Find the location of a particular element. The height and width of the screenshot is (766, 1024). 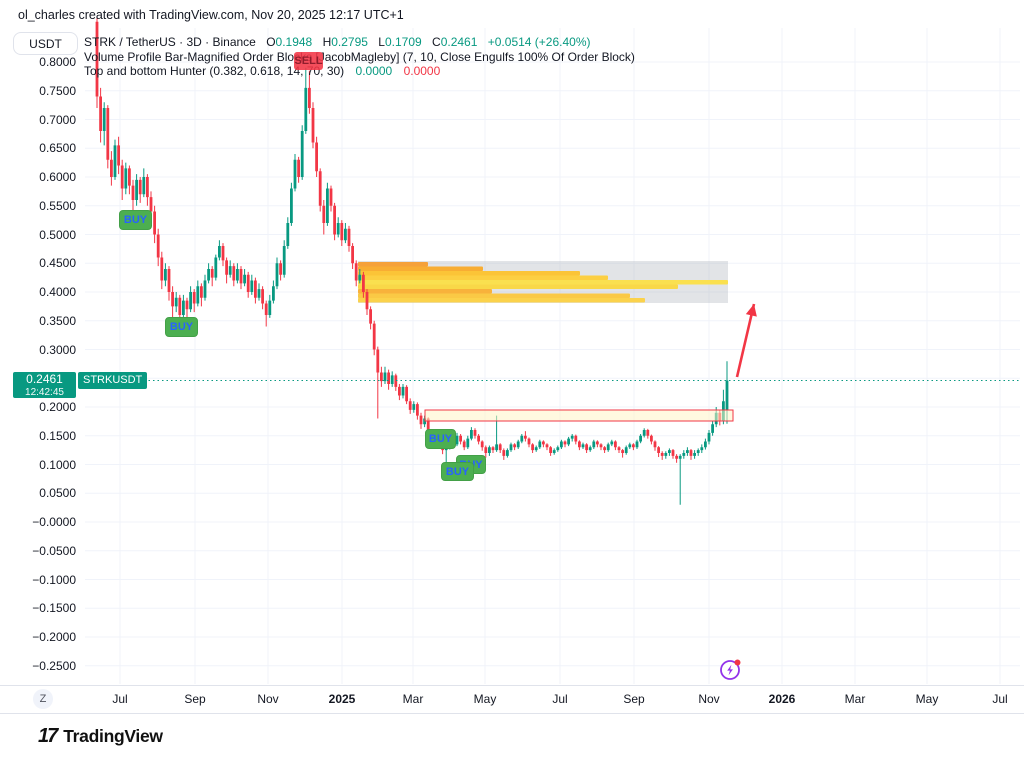

price-tick-label: 0.6000 is located at coordinates (57, 177).